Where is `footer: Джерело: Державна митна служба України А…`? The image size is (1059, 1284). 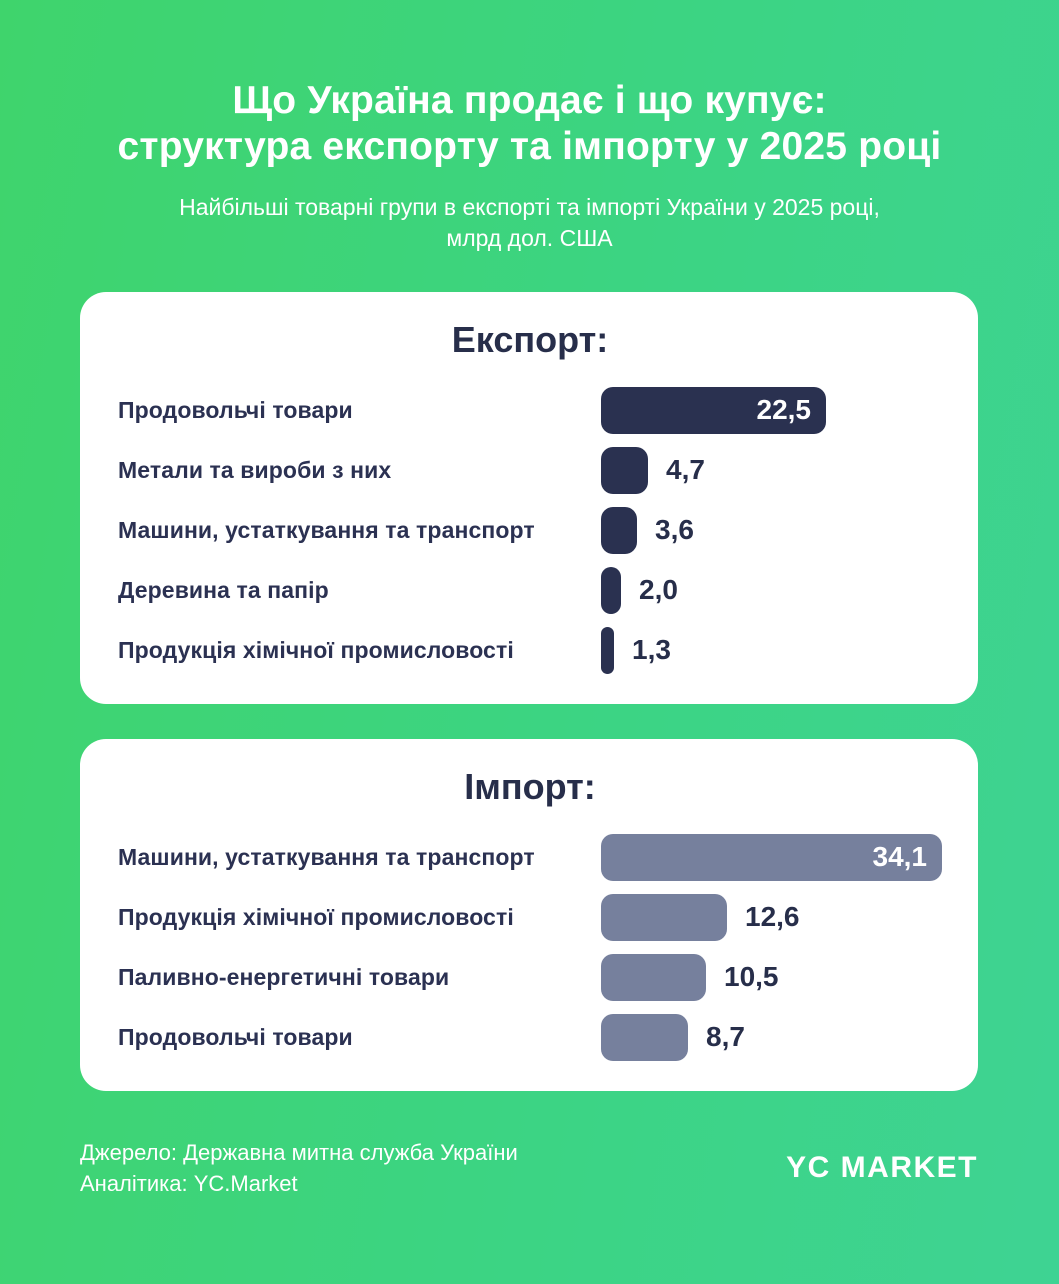 footer: Джерело: Державна митна служба України А… is located at coordinates (529, 1168).